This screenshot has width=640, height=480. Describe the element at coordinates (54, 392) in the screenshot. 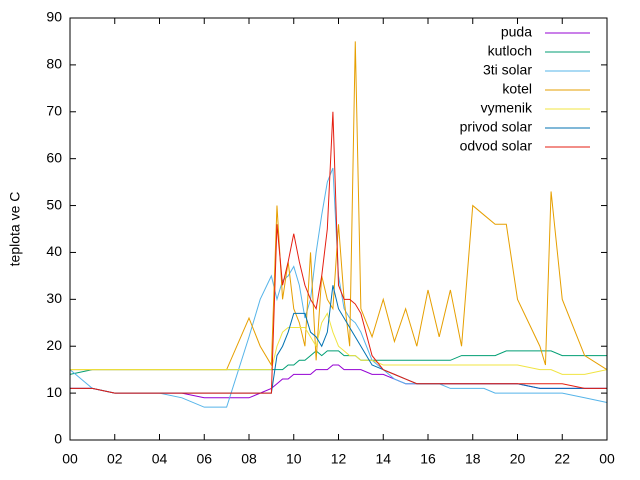

I see `y-tick-label: 10` at that location.